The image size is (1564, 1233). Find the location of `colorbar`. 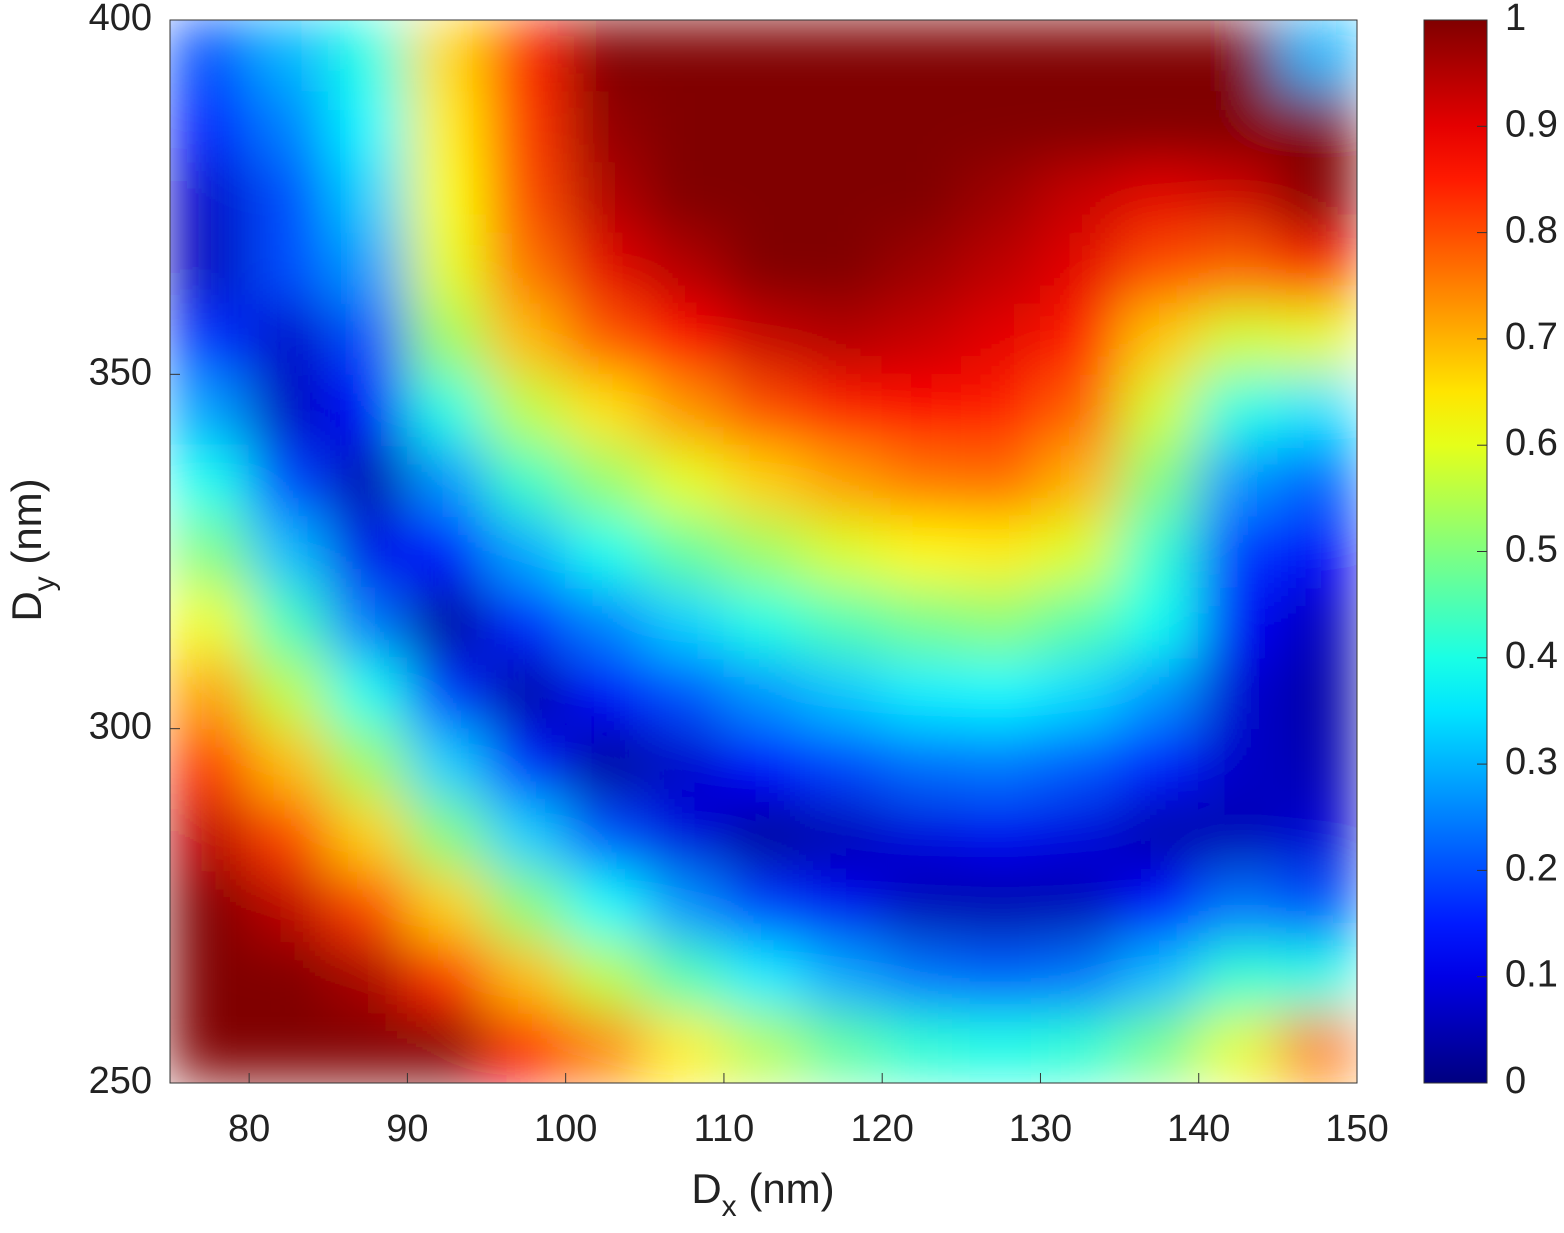

colorbar is located at coordinates (1455, 551).